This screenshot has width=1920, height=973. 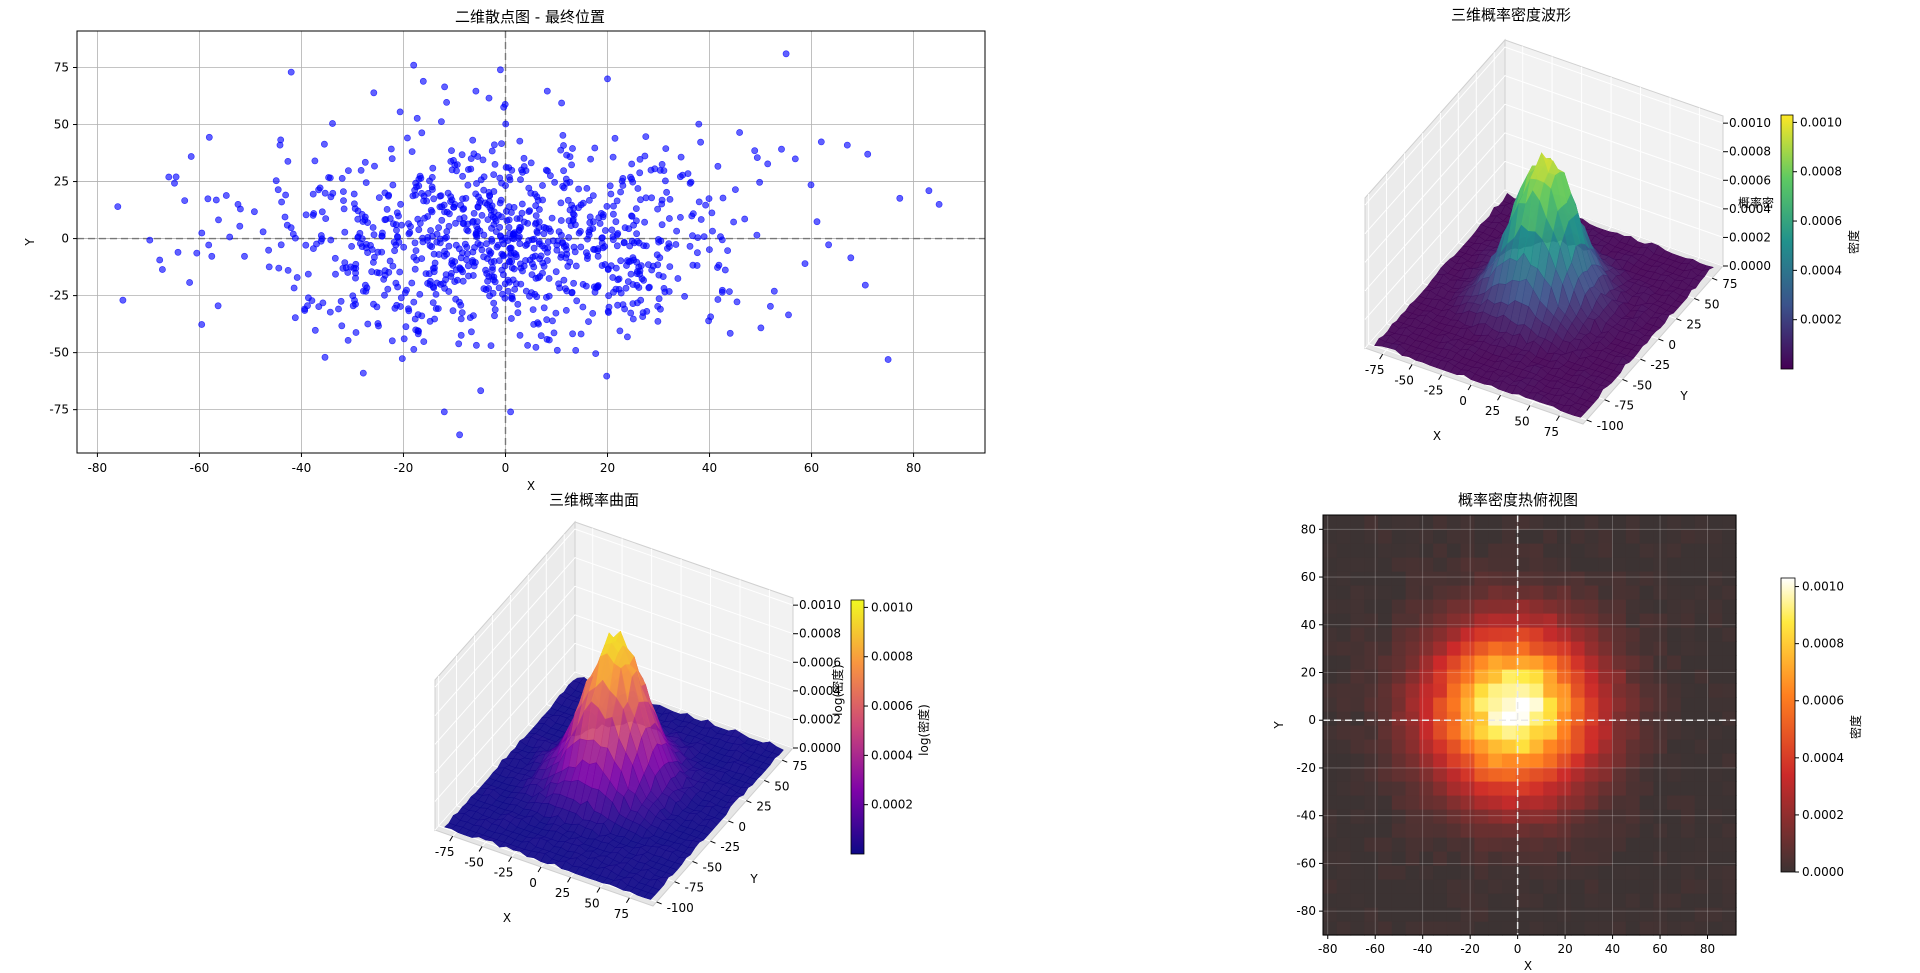 I want to click on wave3d-ylabel: Y, so click(x=1683, y=396).